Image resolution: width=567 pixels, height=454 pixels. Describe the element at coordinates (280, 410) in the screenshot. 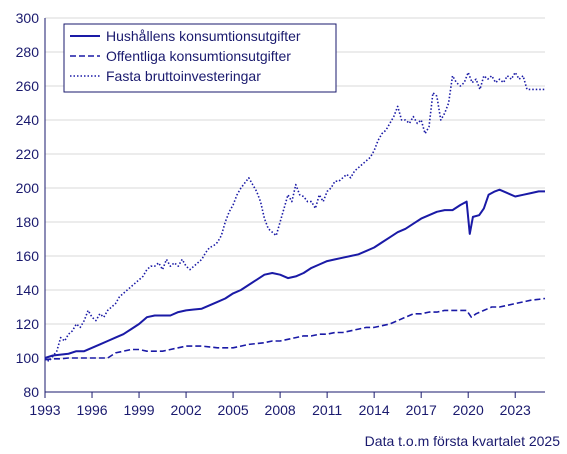

I see `x-tick-label: 2008` at that location.